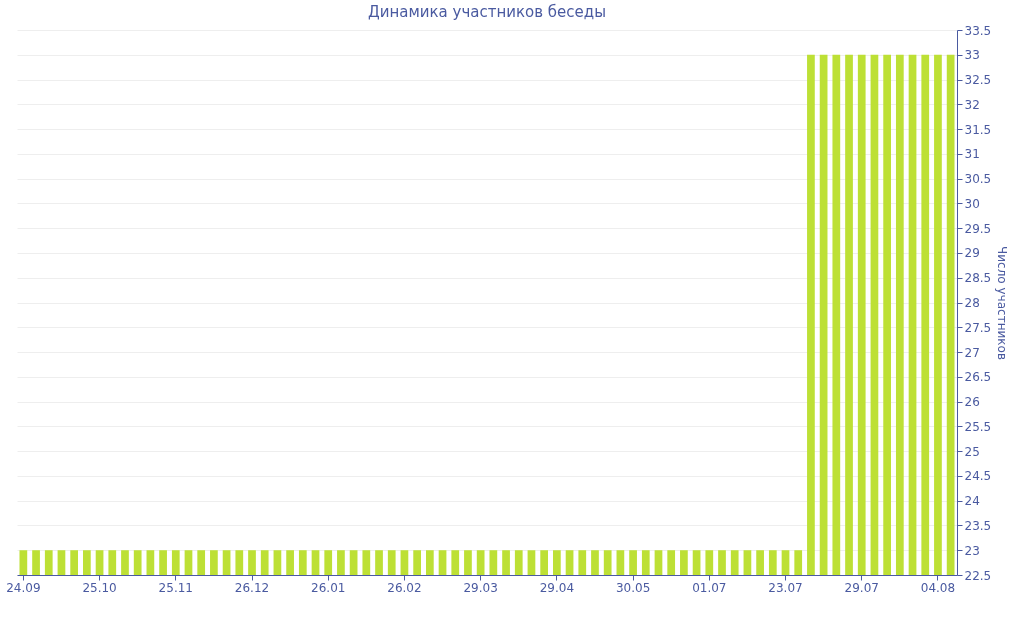  I want to click on y-tick-label: 24, so click(972, 501).